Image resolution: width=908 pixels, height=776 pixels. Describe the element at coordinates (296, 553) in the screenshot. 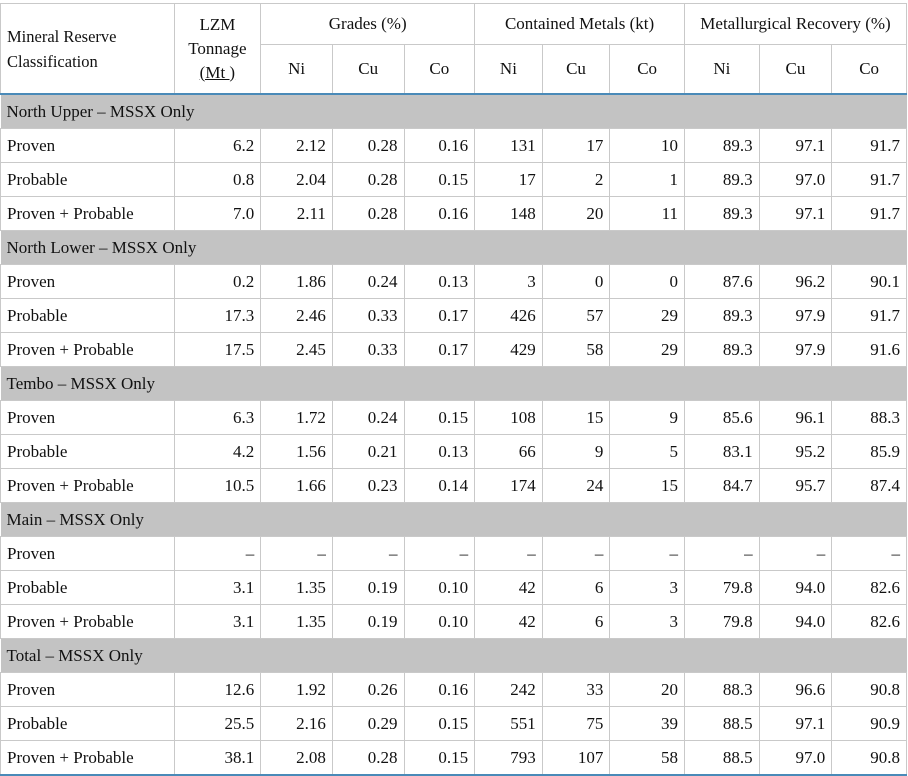

I see `cell-grade-ni: –` at that location.